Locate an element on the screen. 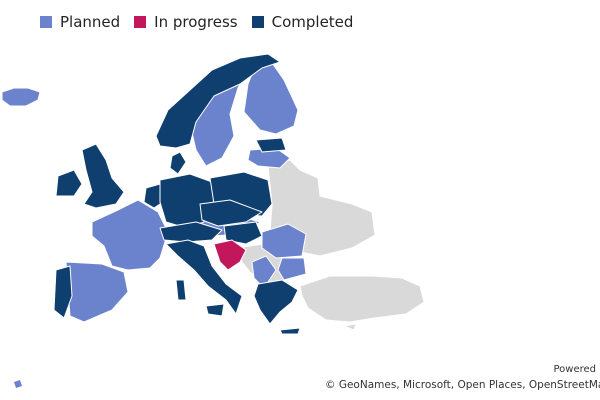 The height and width of the screenshot is (400, 600). region-turkey is located at coordinates (362, 299).